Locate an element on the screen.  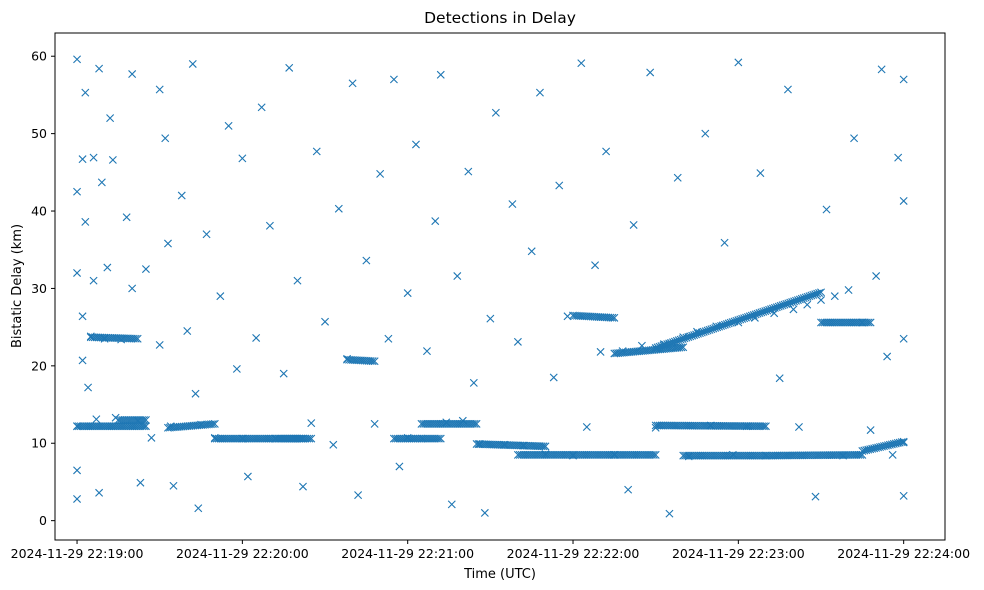
y-tick-label: 60 is located at coordinates (39, 56).